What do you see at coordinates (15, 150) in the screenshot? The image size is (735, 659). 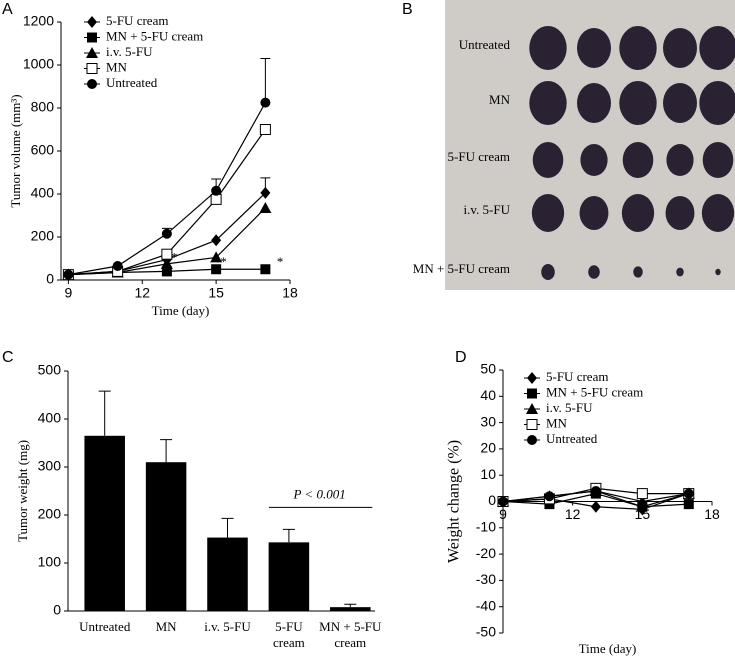 I see `y-axis-label: Tumor volume (mm³)` at bounding box center [15, 150].